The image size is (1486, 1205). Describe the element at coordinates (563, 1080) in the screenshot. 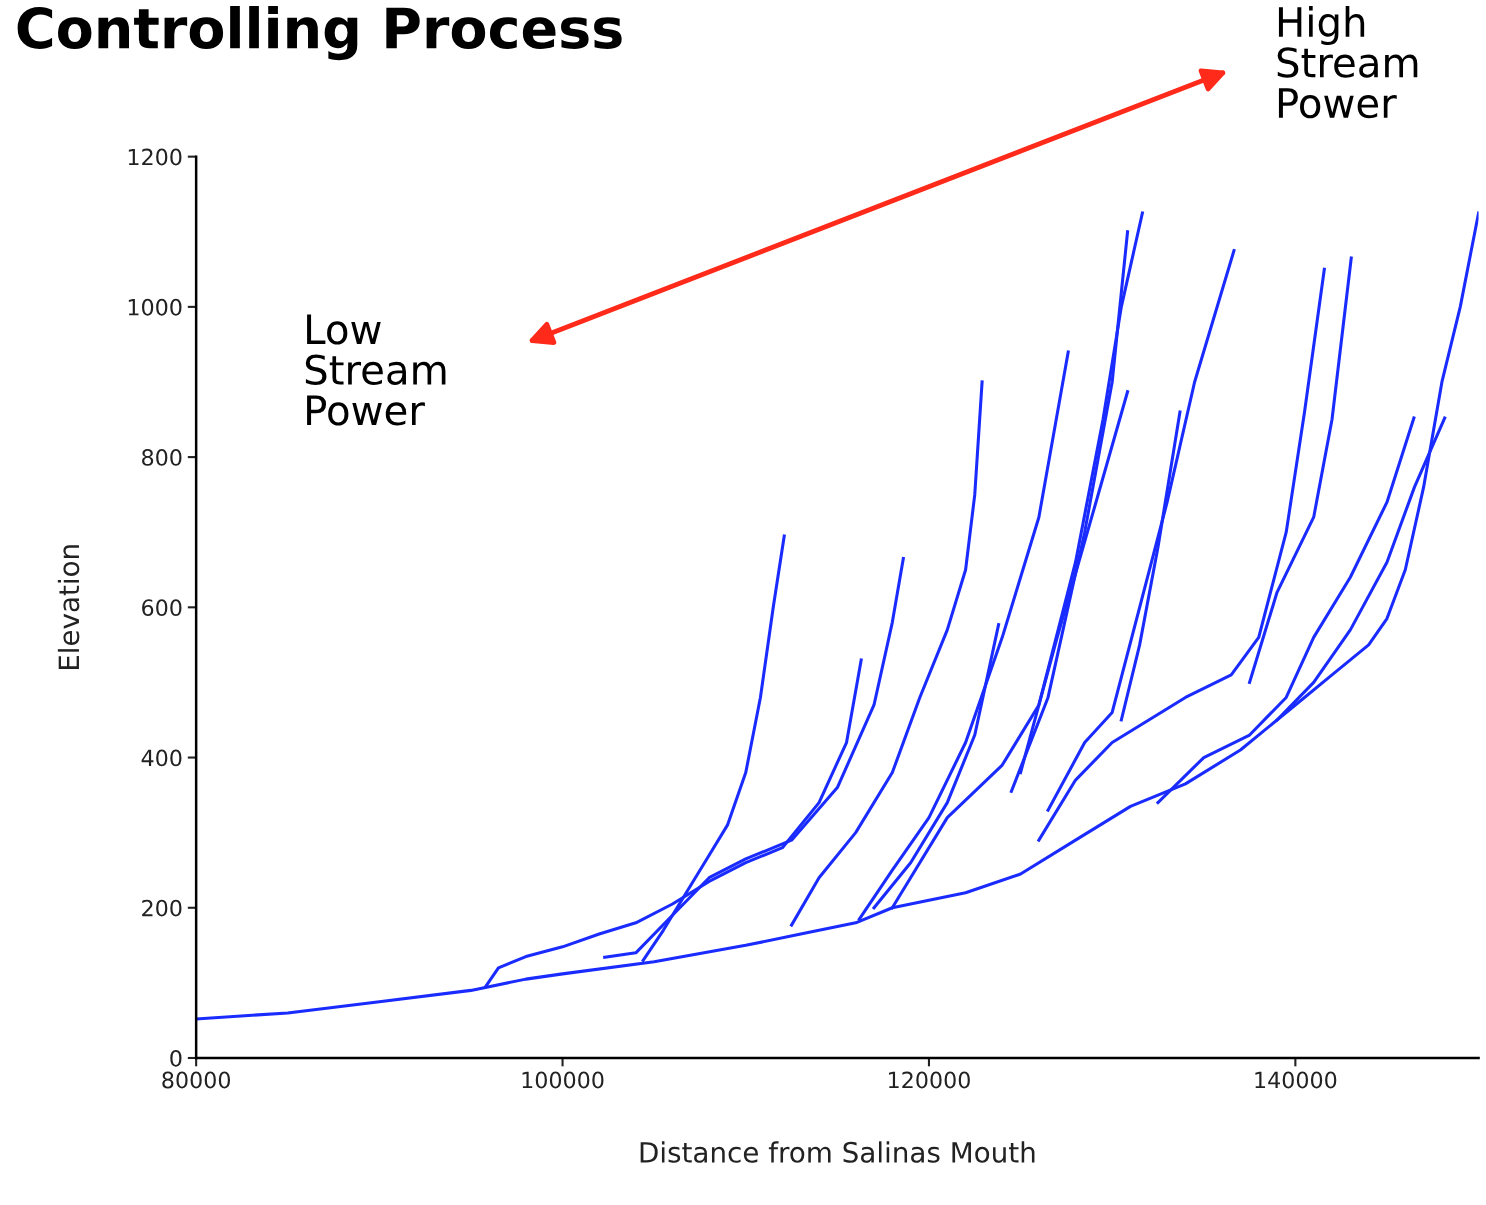

I see `x-tick-label: 100000` at that location.